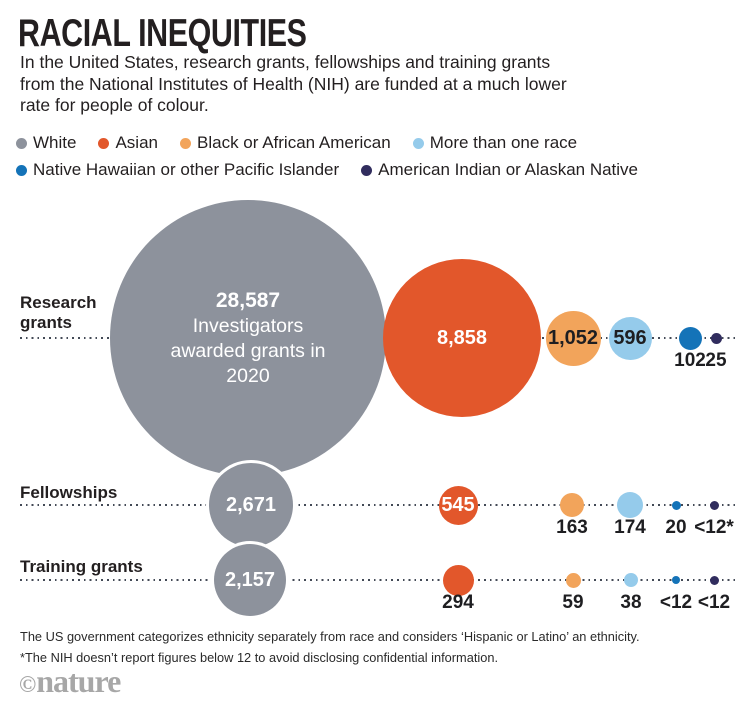 The width and height of the screenshot is (751, 713). I want to click on bubble-value-training-grants-asian: 294, so click(458, 602).